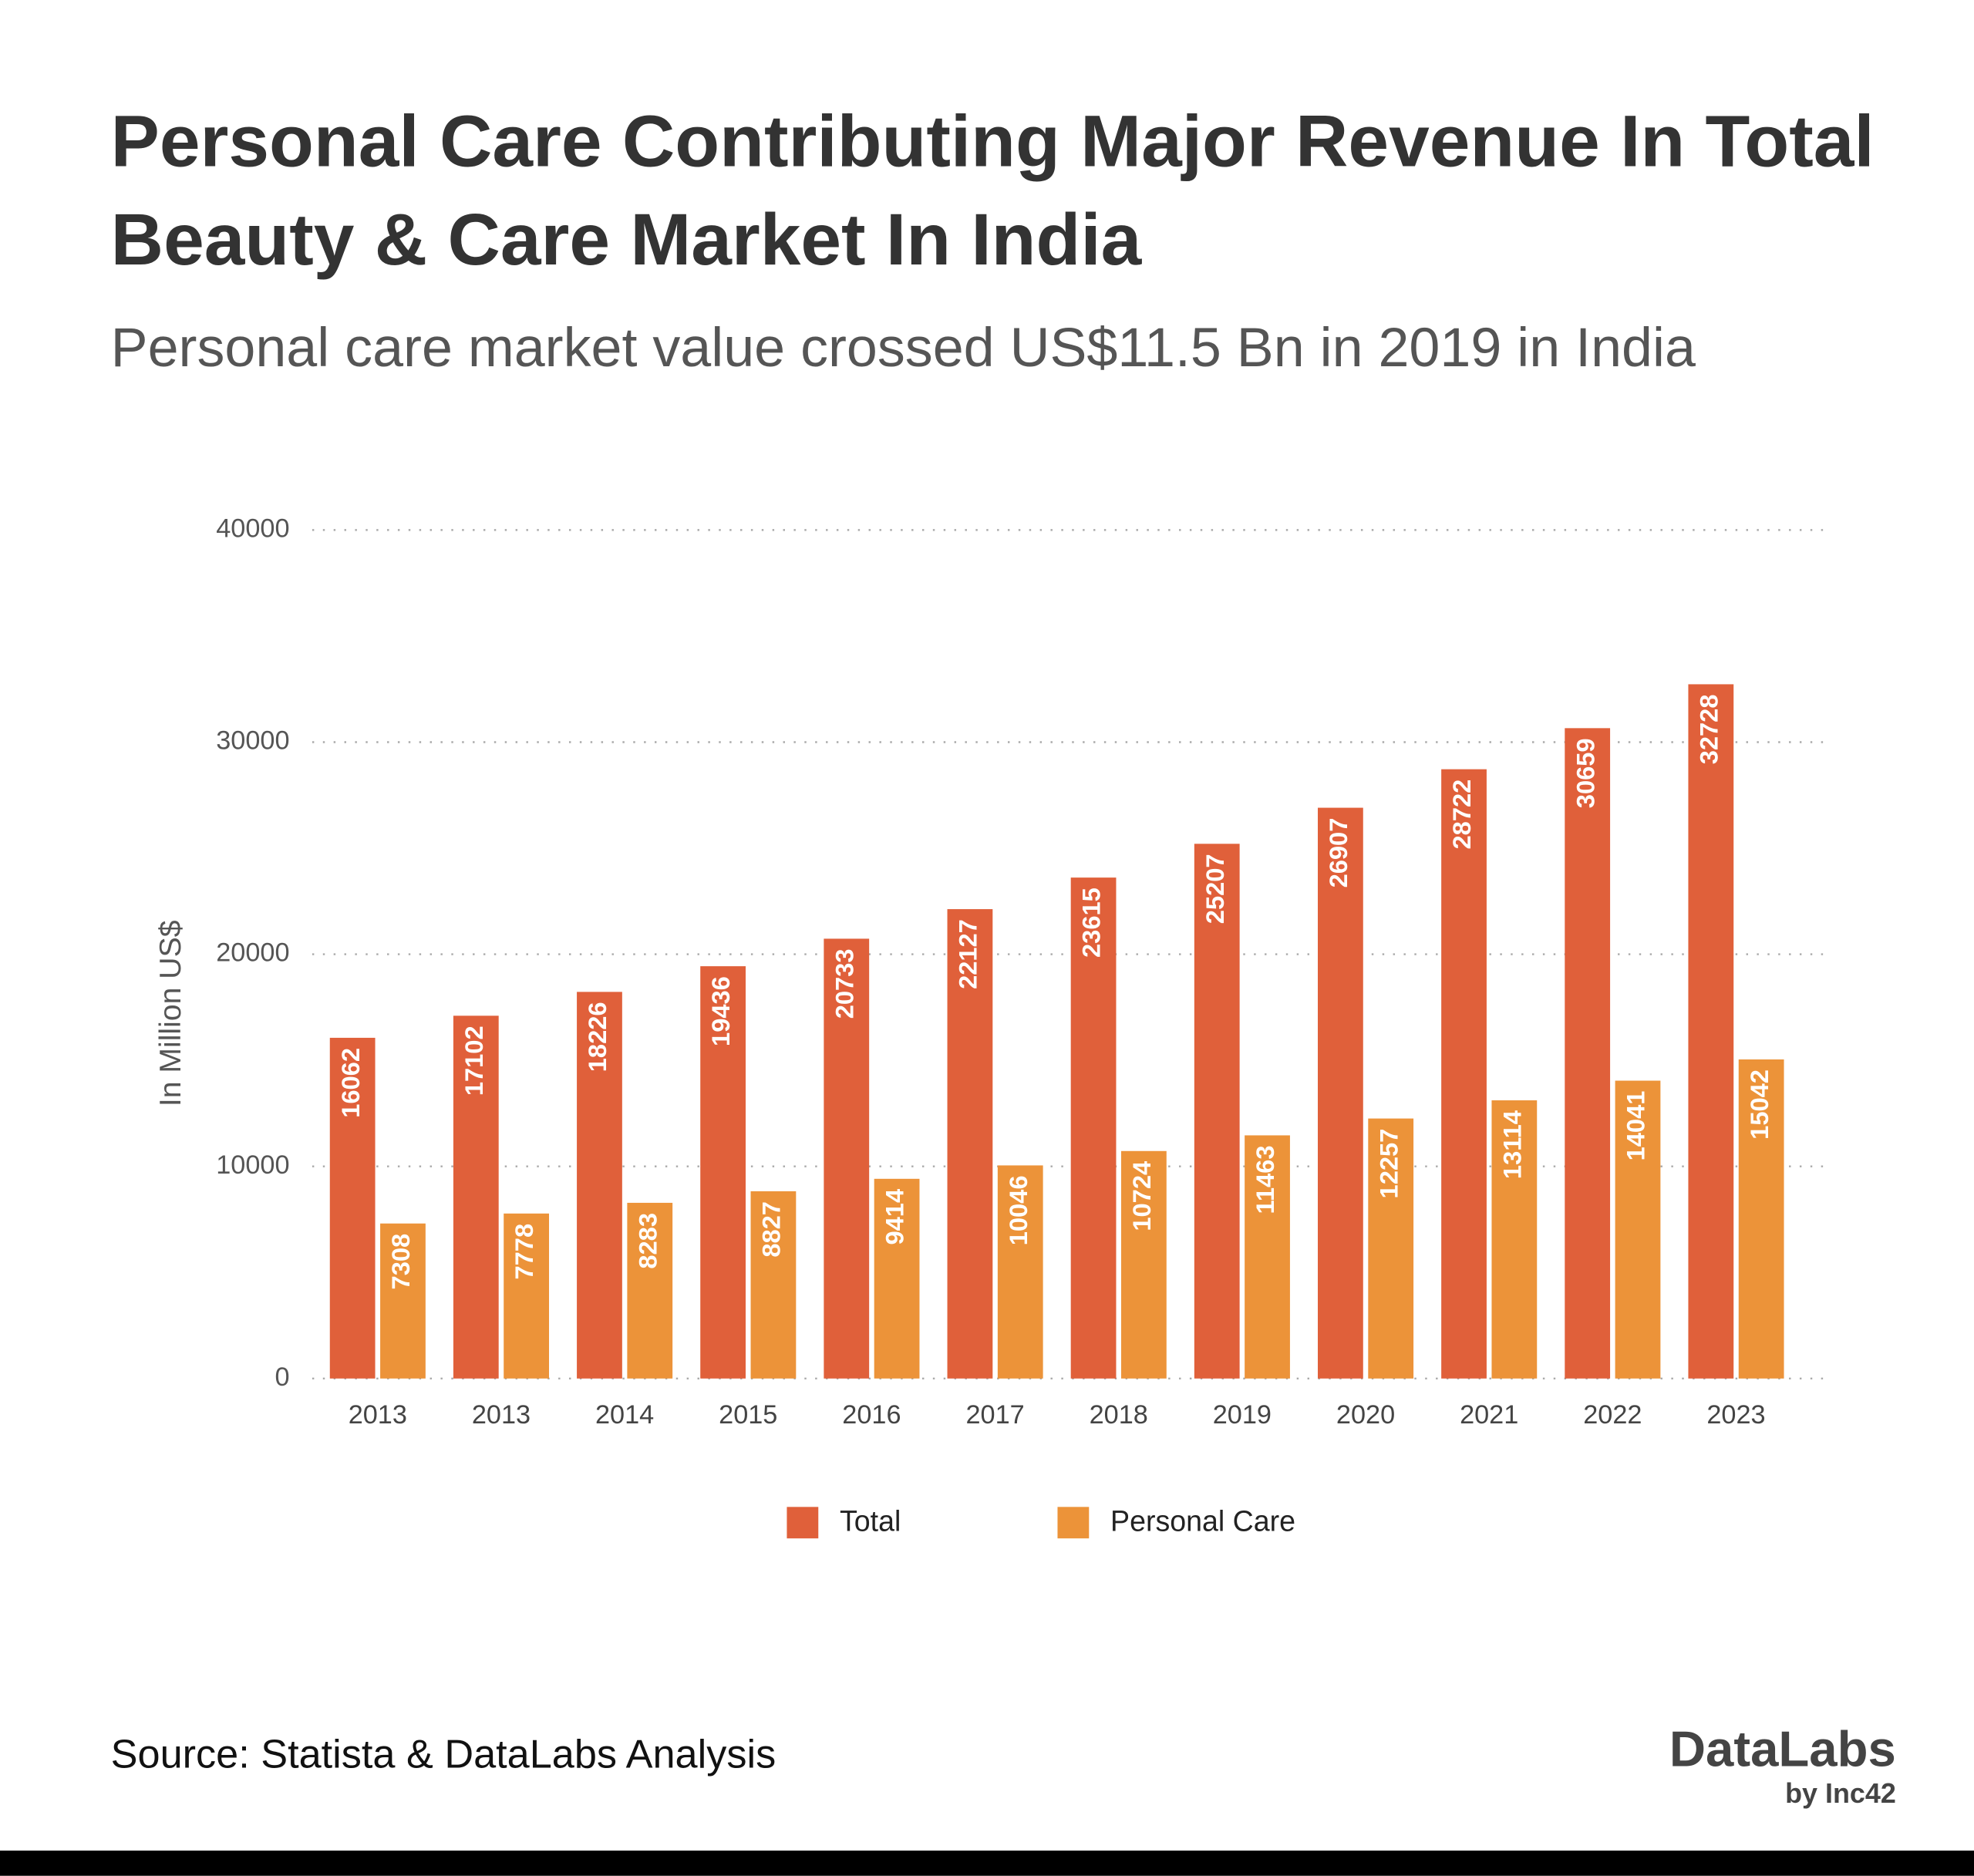 Image resolution: width=1974 pixels, height=1876 pixels. Describe the element at coordinates (1760, 1104) in the screenshot. I see `value-label: 15042` at that location.